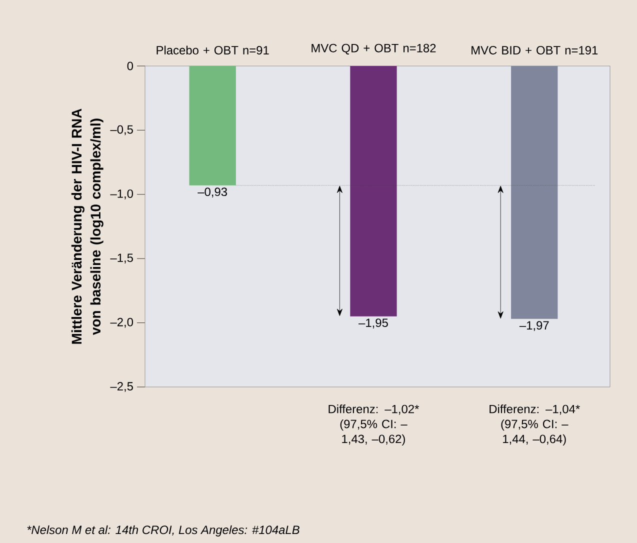  What do you see at coordinates (163, 530) in the screenshot?
I see `text: *Nelson M et al: 14th CROI, Los Angeles: #104aLB` at bounding box center [163, 530].